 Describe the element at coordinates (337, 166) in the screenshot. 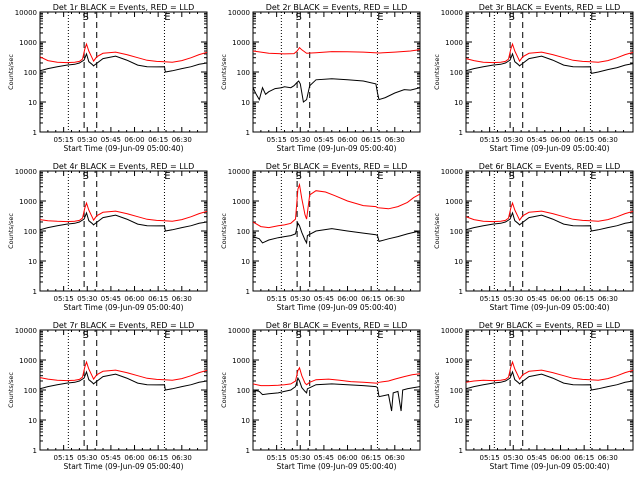

I see `panel-title: Det 5r BLACK = Events, RED = LLD` at that location.